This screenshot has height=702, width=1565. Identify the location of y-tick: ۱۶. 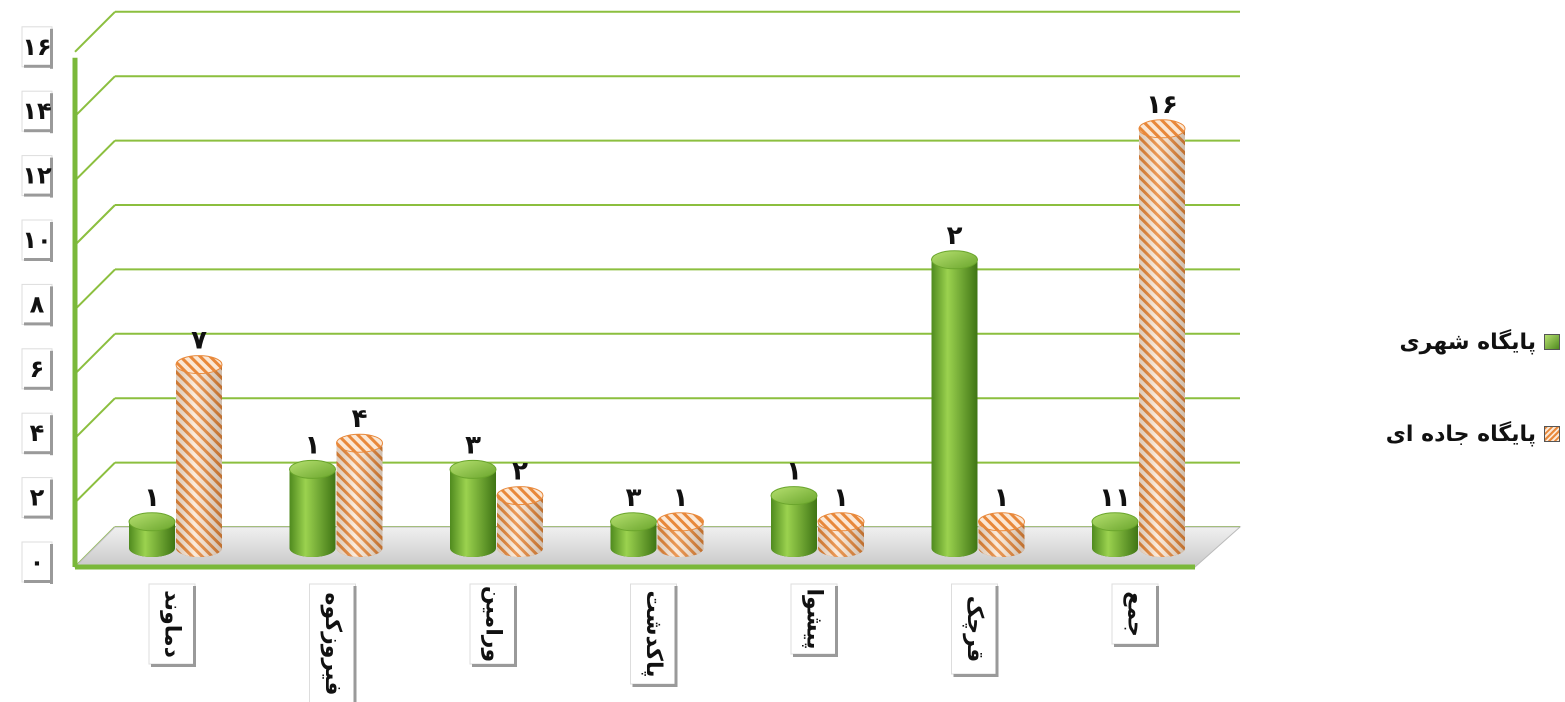
(37, 47).